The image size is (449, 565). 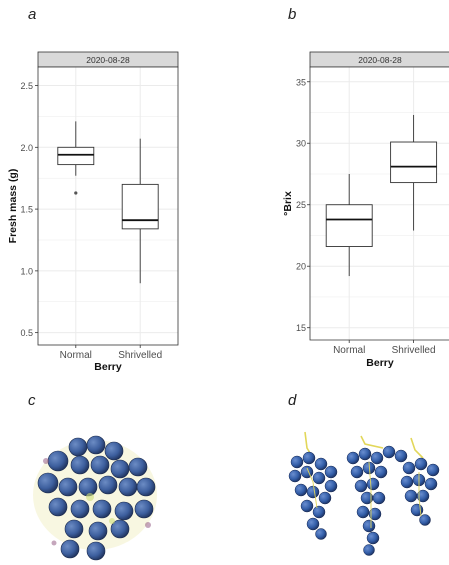 What do you see at coordinates (95, 498) in the screenshot?
I see `blueberry-group-photo` at bounding box center [95, 498].